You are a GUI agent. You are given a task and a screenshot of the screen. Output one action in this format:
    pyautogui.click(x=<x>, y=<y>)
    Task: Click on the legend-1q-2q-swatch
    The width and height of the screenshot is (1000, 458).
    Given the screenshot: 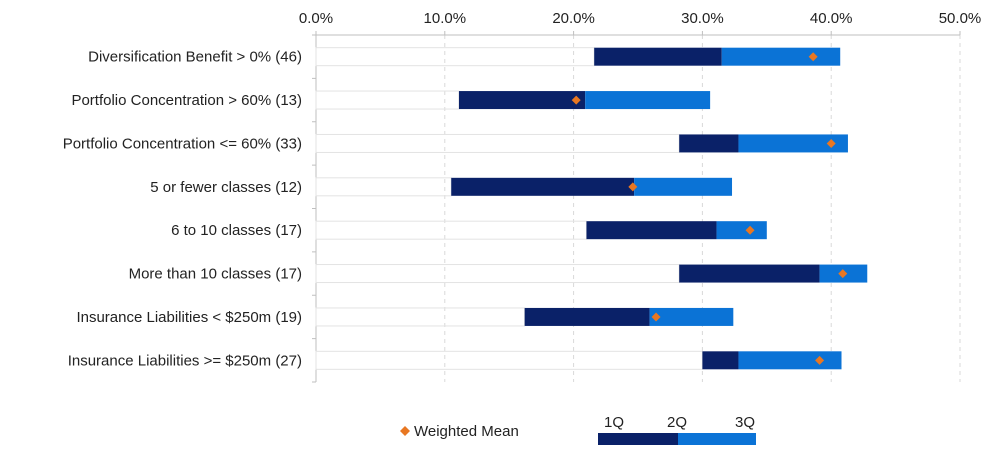 What is the action you would take?
    pyautogui.click(x=638, y=439)
    